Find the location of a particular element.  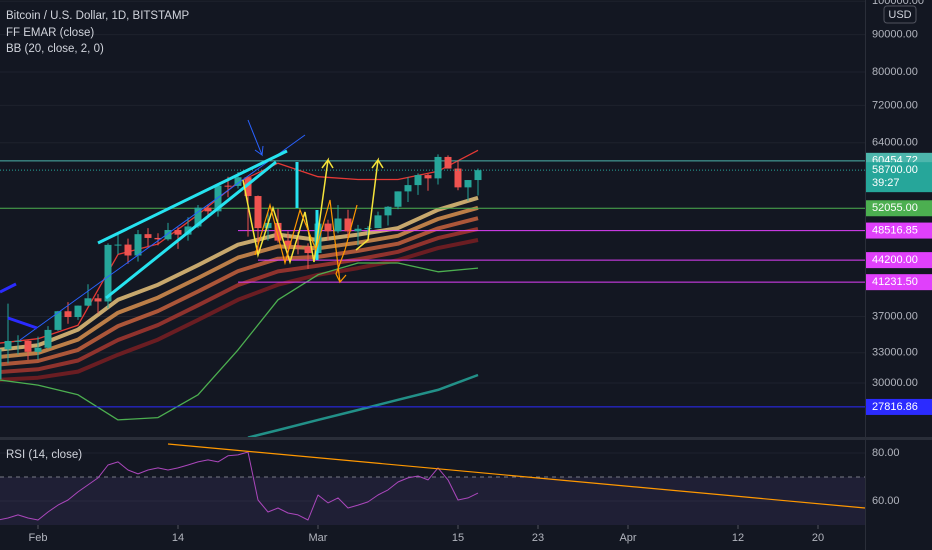

level-band is located at coordinates (432, 500).